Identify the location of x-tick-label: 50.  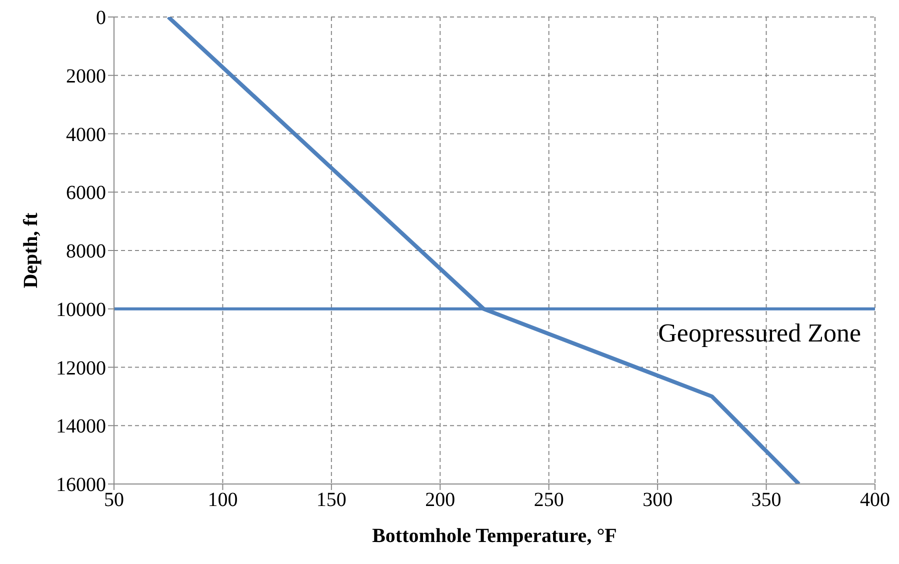
(114, 500).